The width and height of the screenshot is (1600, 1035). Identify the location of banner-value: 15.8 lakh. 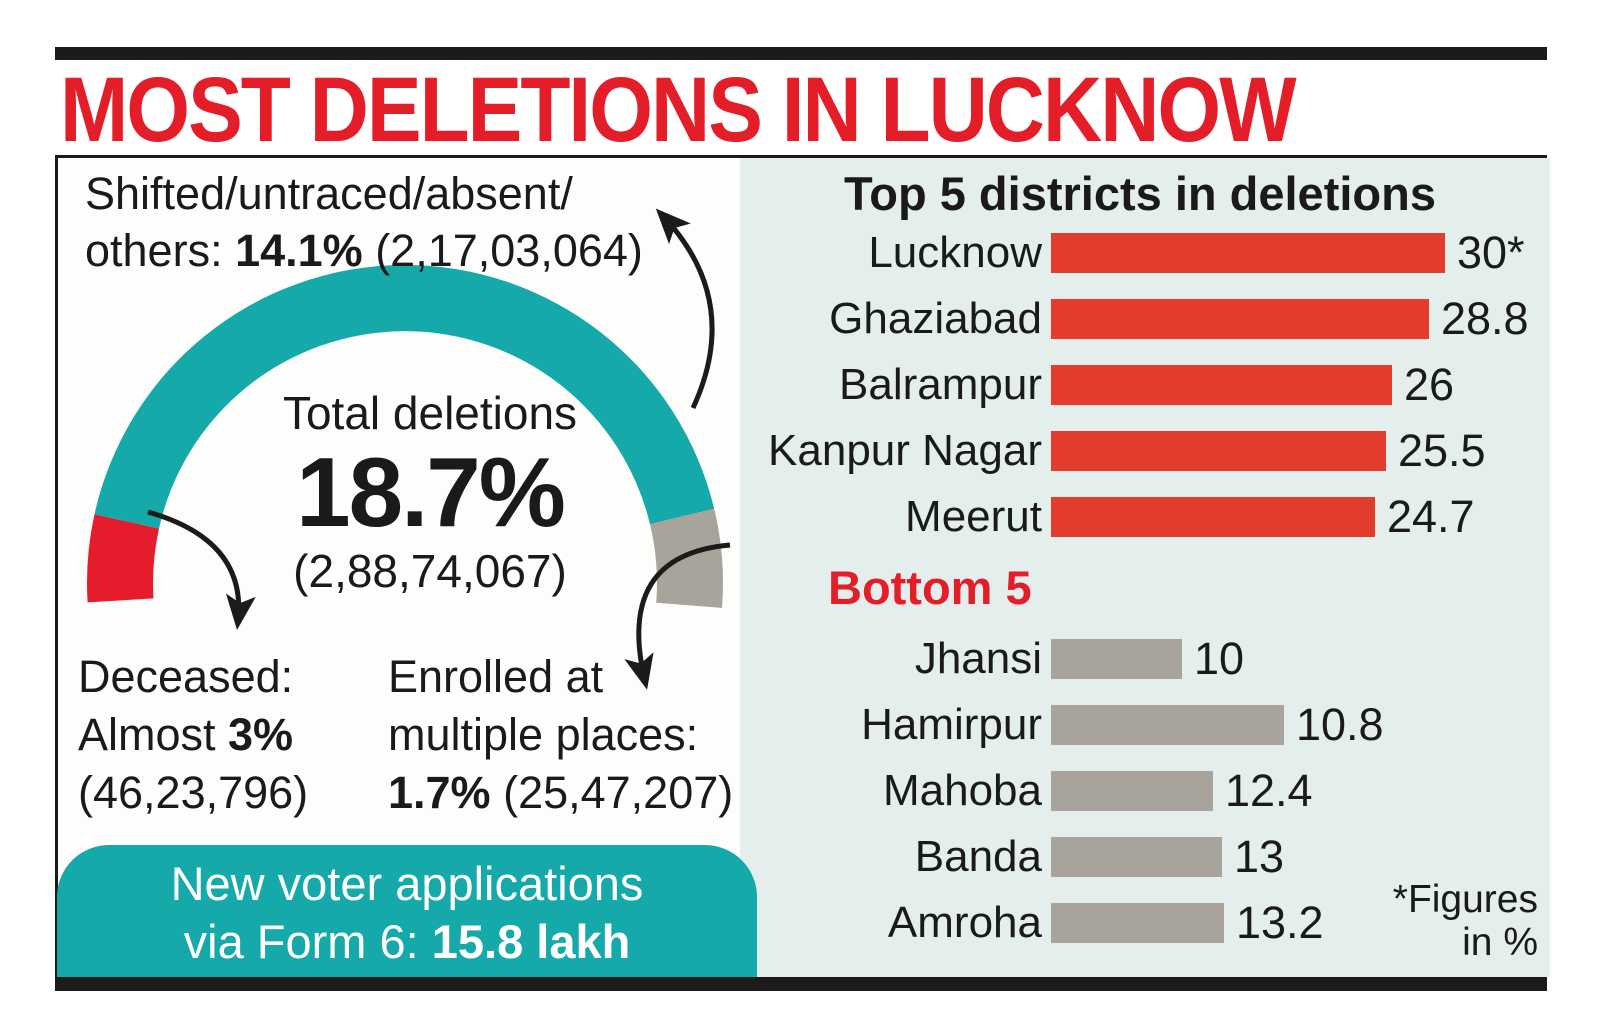
(531, 941).